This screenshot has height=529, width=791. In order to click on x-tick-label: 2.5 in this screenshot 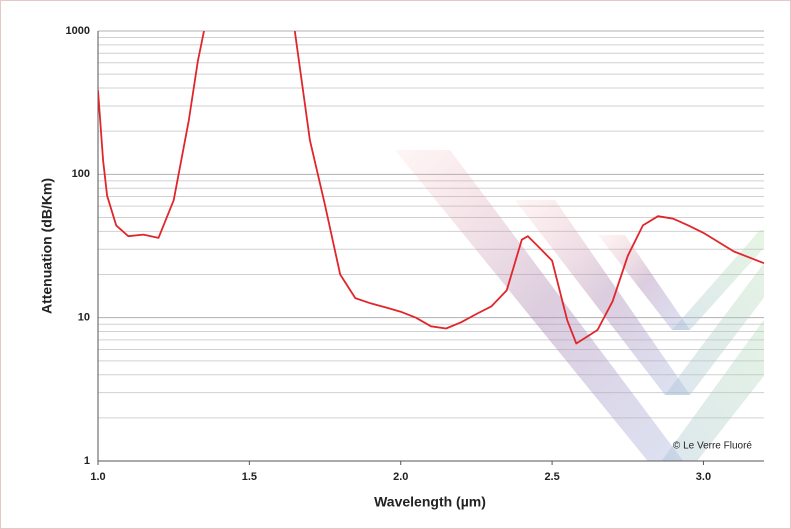, I will do `click(551, 477)`.